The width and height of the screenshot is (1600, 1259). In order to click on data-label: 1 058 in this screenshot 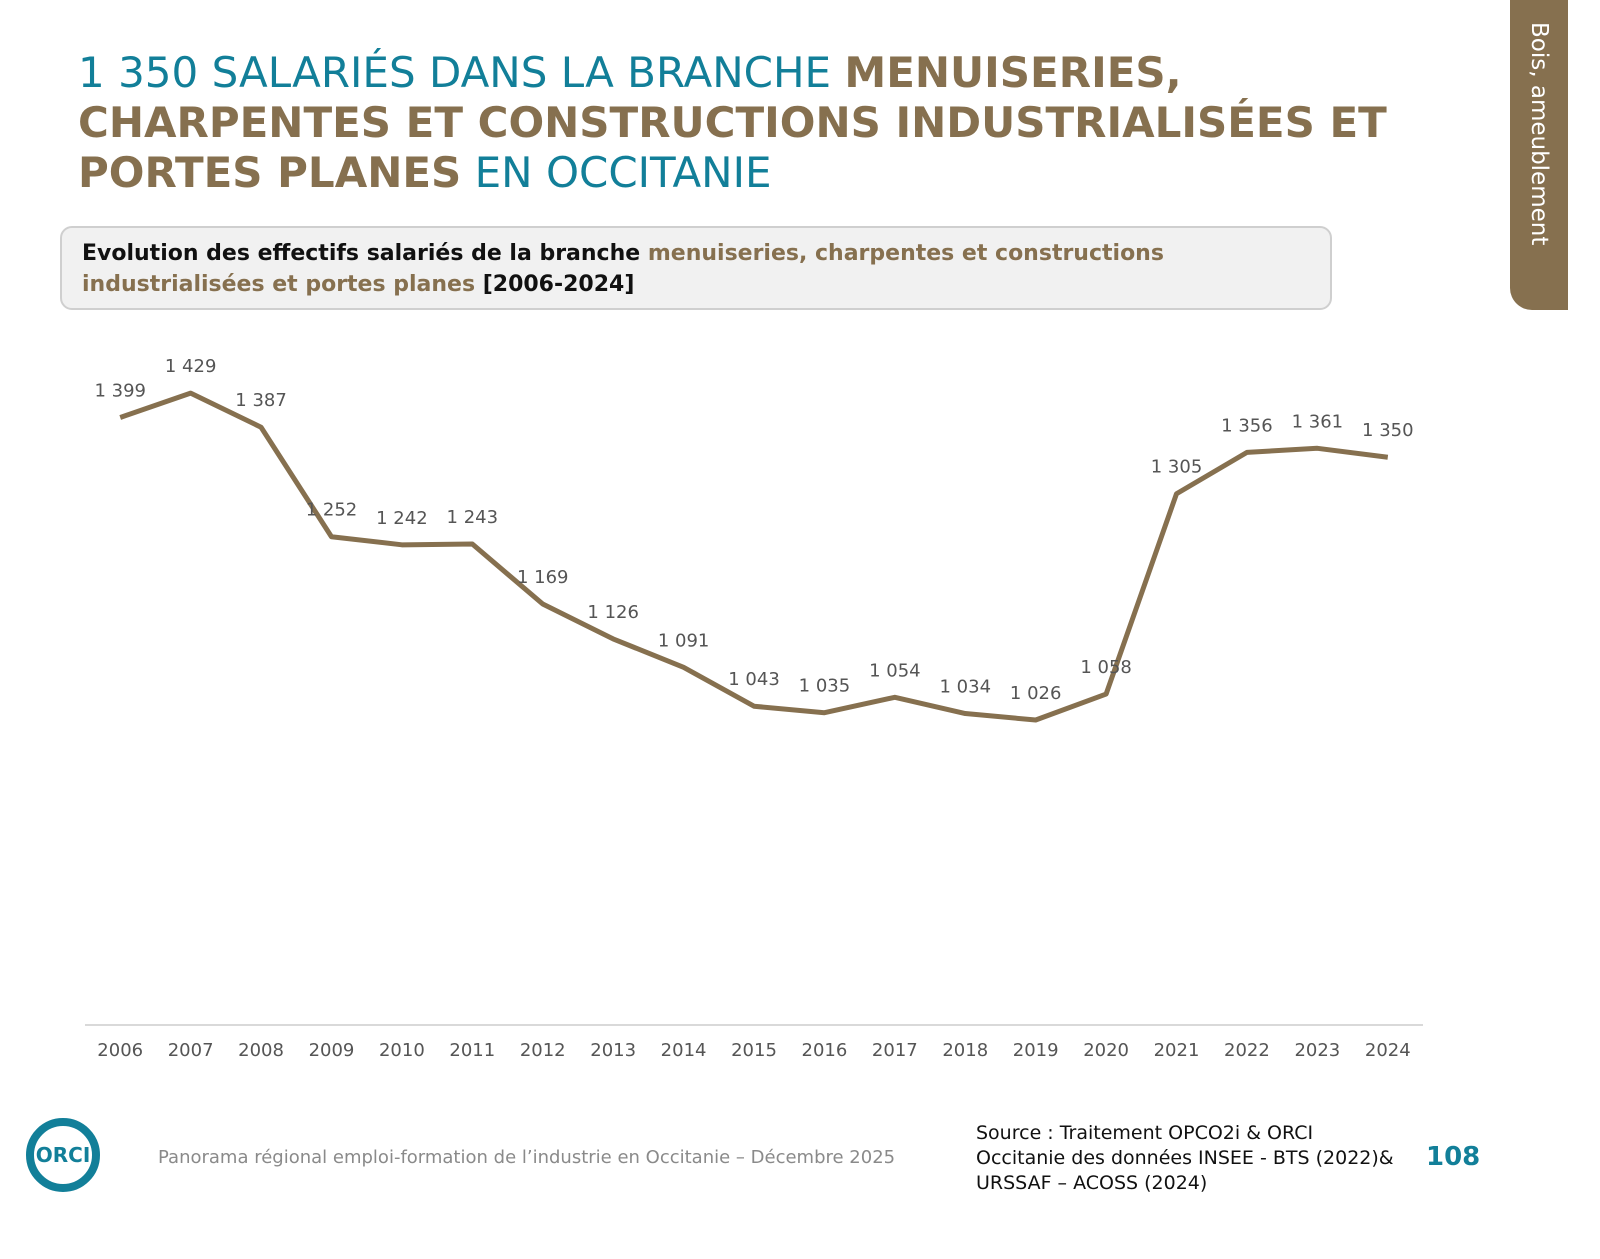, I will do `click(1106, 667)`.